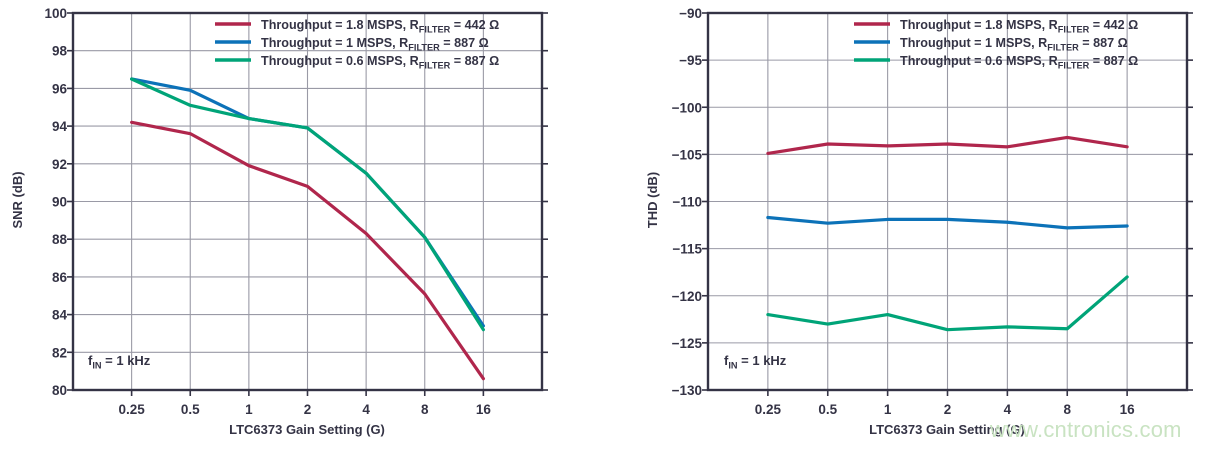  Describe the element at coordinates (652, 200) in the screenshot. I see `y-axis-title: THD (dB)` at that location.